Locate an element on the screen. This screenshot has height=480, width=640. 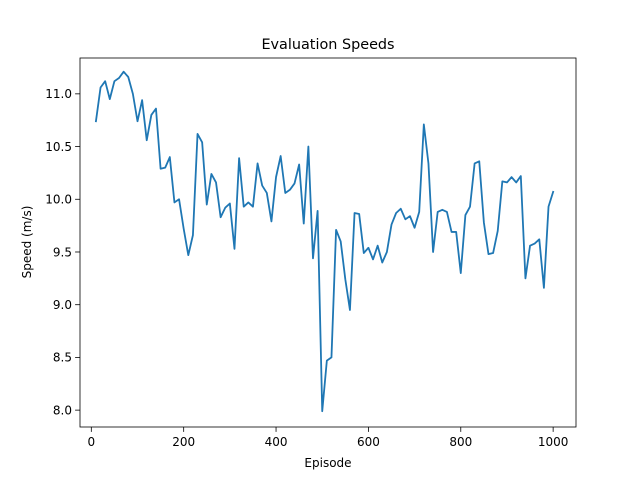
chart-title: Evaluation Speeds is located at coordinates (327, 45).